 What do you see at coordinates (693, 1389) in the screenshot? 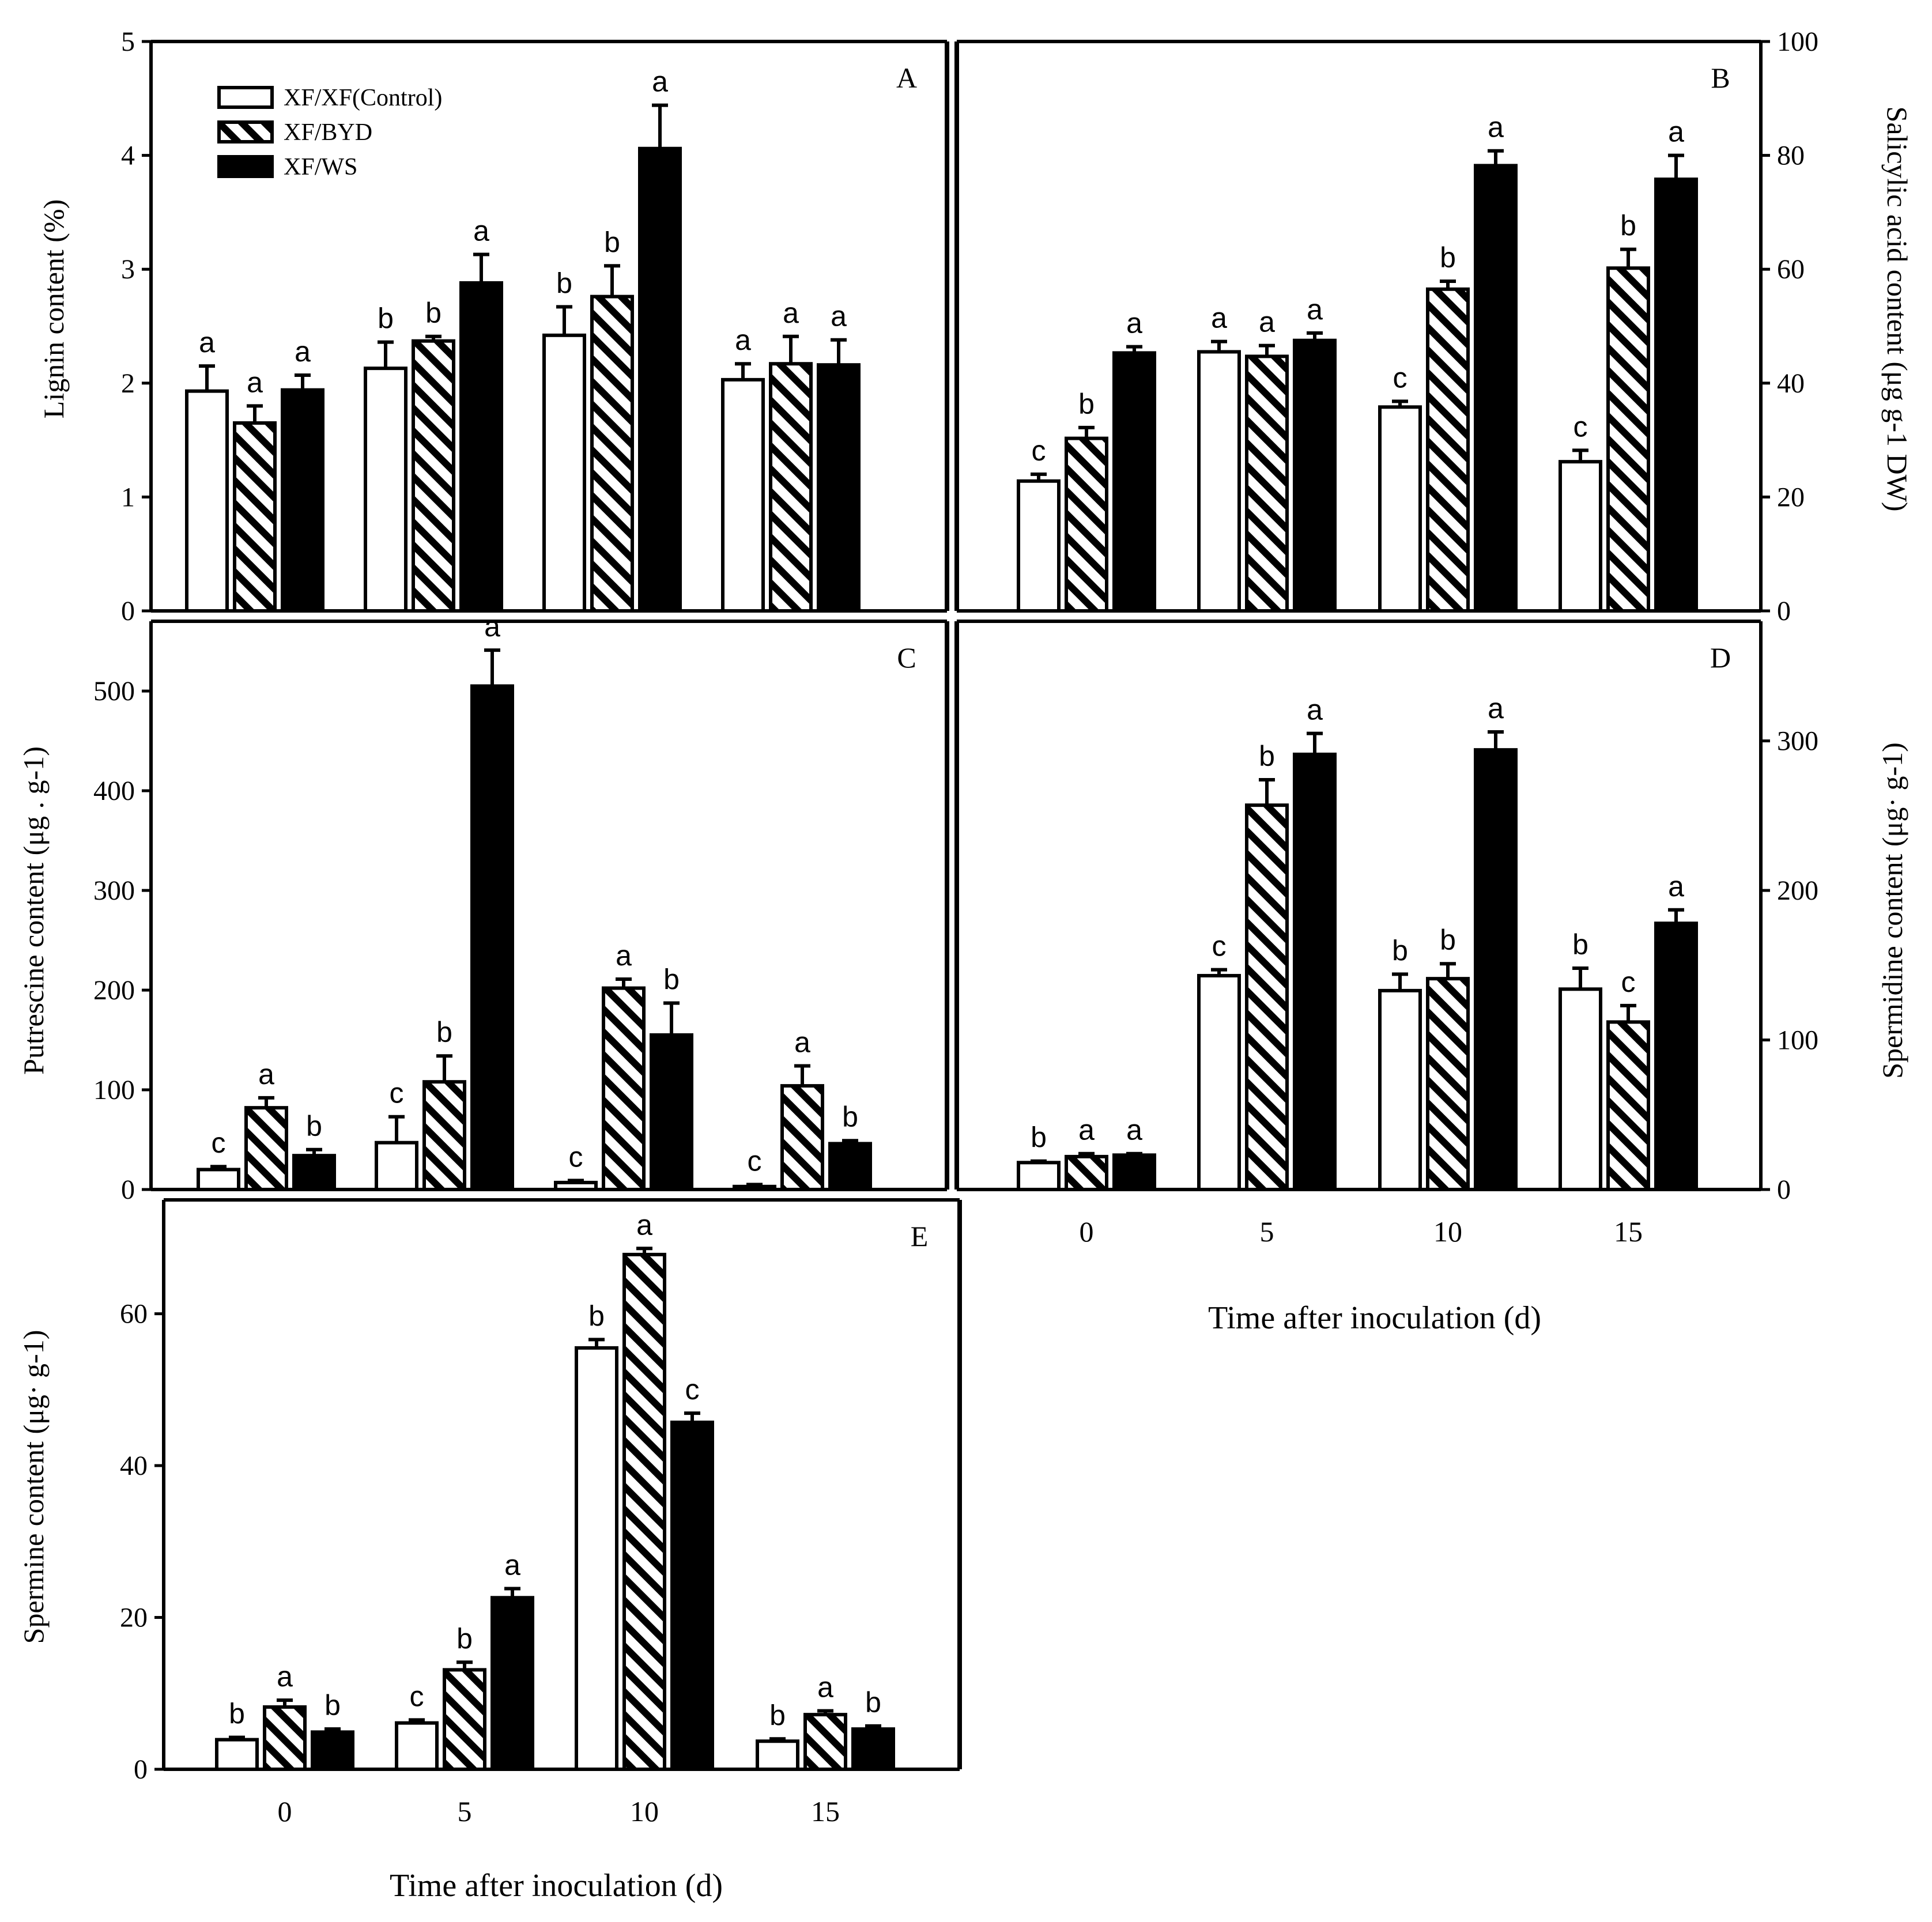
I see `sig-letter-e-2-2: c` at bounding box center [693, 1389].